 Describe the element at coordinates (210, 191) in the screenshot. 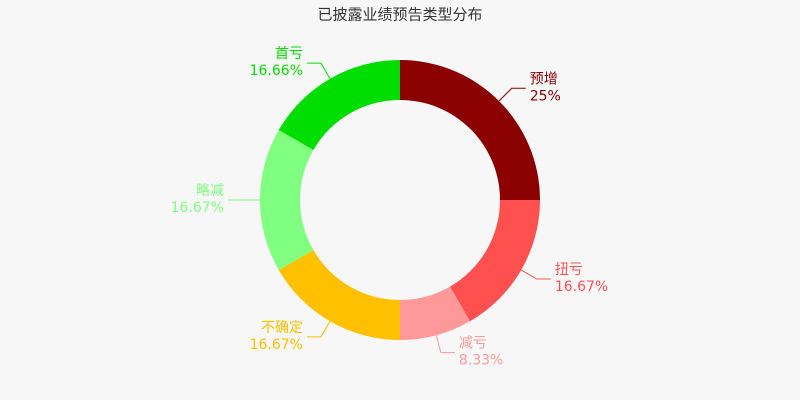

I see `slice-label: 略减` at that location.